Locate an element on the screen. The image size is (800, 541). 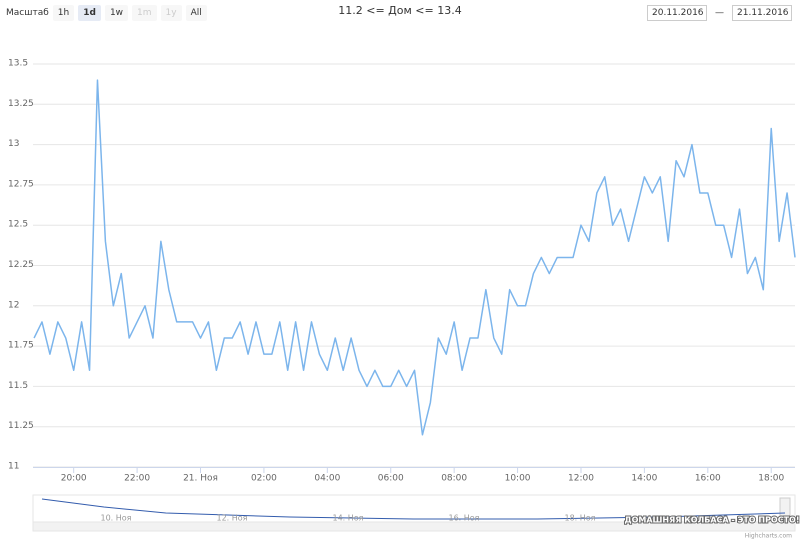
navigator-label: 12. Ноя is located at coordinates (232, 518).